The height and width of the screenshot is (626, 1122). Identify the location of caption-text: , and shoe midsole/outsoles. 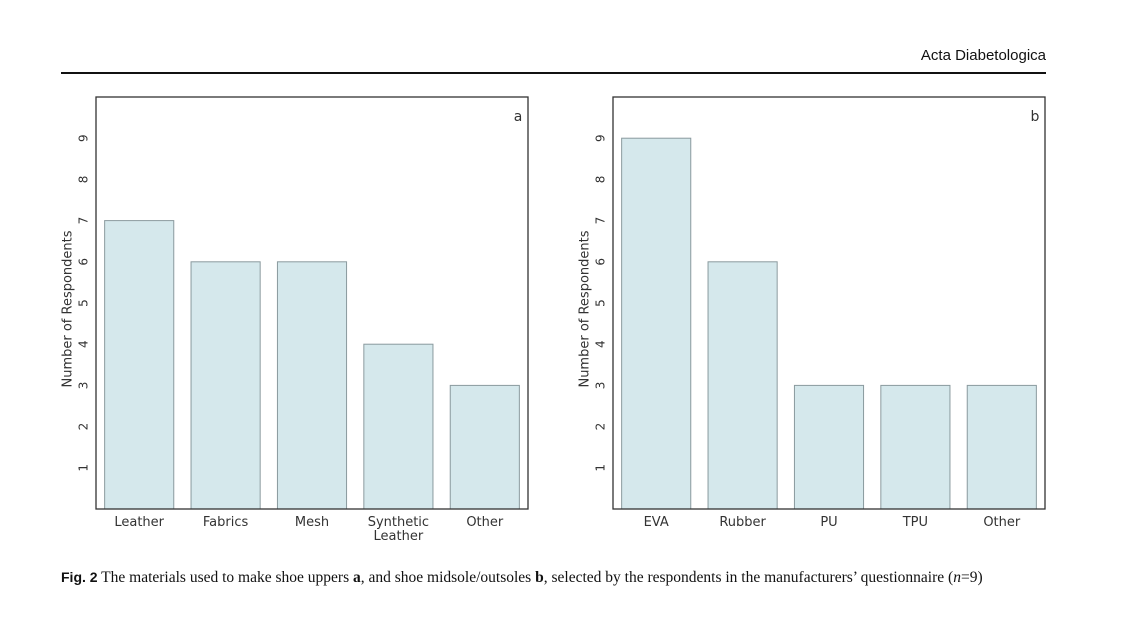
(448, 577).